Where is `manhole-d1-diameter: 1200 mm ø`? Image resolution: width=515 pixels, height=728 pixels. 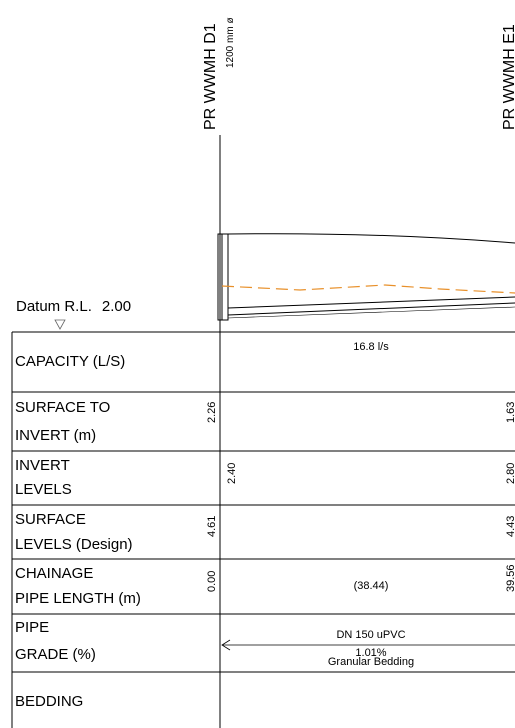
manhole-d1-diameter: 1200 mm ø is located at coordinates (230, 42).